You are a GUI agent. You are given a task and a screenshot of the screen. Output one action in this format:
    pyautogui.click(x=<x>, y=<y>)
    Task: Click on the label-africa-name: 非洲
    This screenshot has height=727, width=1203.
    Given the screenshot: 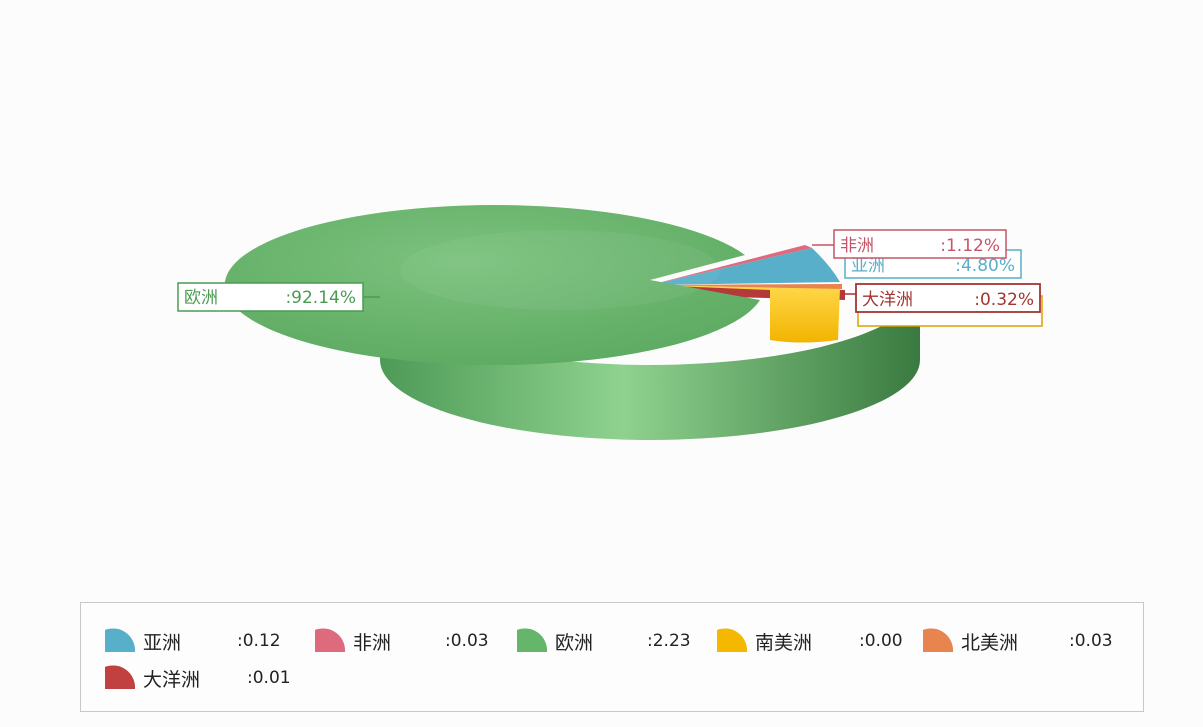 What is the action you would take?
    pyautogui.click(x=857, y=246)
    